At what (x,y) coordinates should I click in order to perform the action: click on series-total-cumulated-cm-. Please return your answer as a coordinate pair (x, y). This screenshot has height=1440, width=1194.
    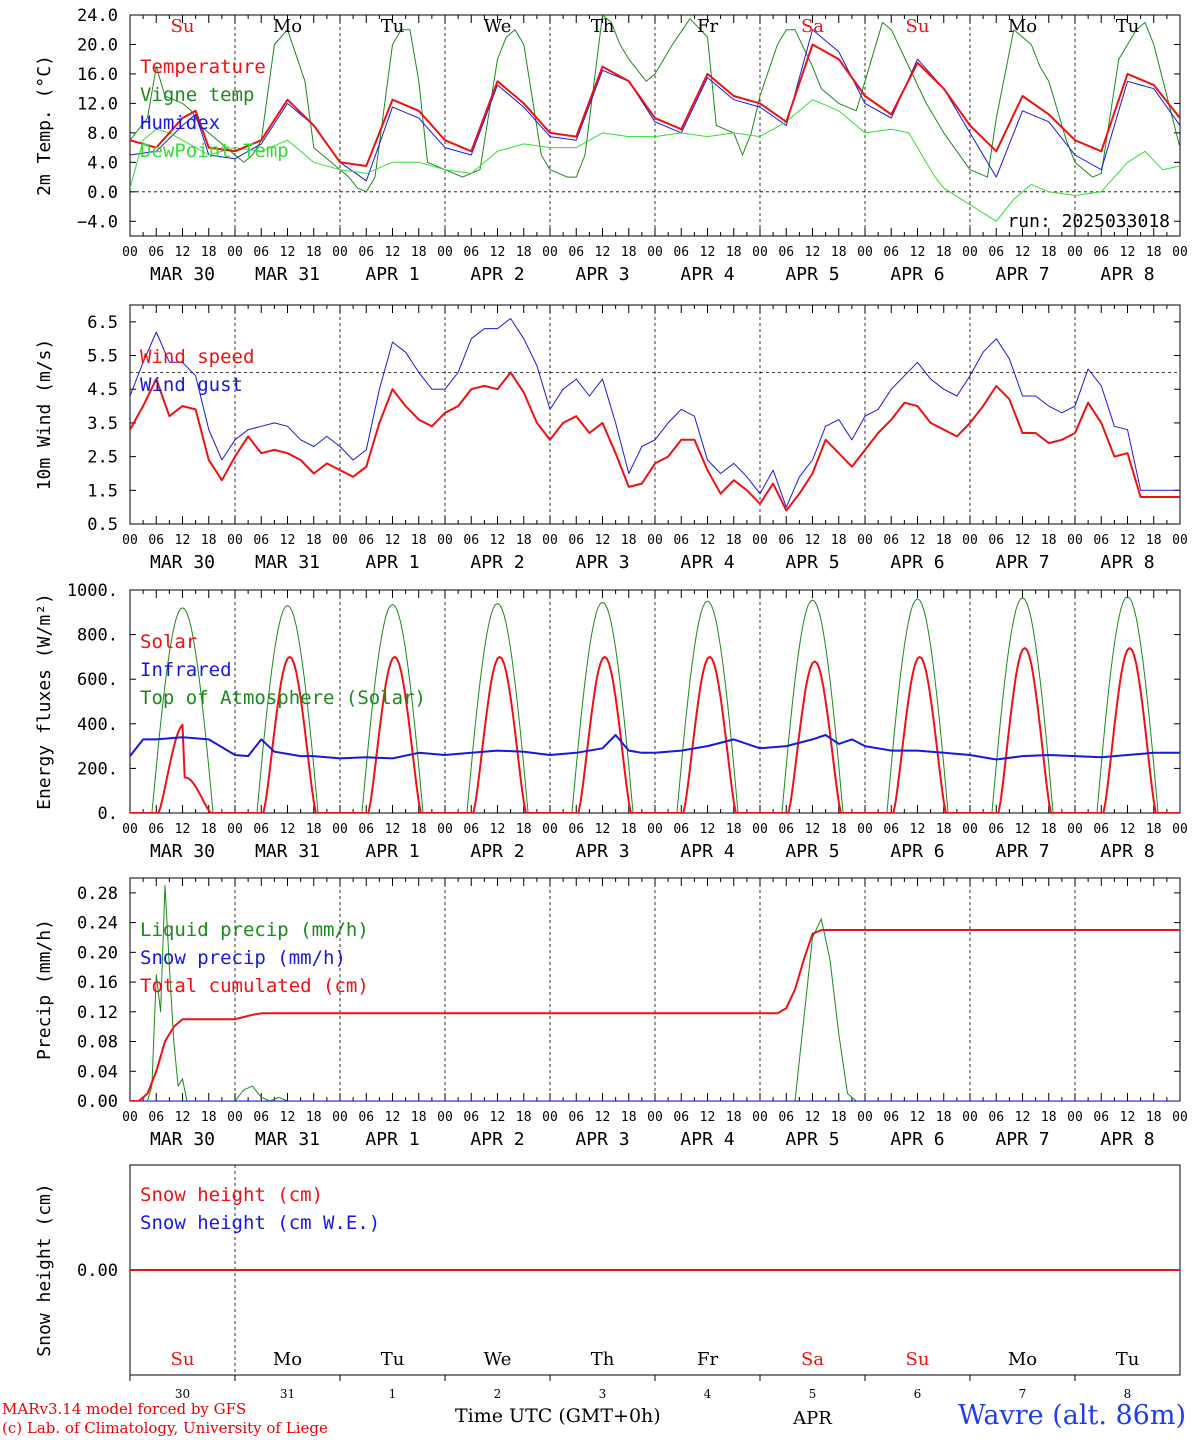
    Looking at the image, I should click on (655, 1015).